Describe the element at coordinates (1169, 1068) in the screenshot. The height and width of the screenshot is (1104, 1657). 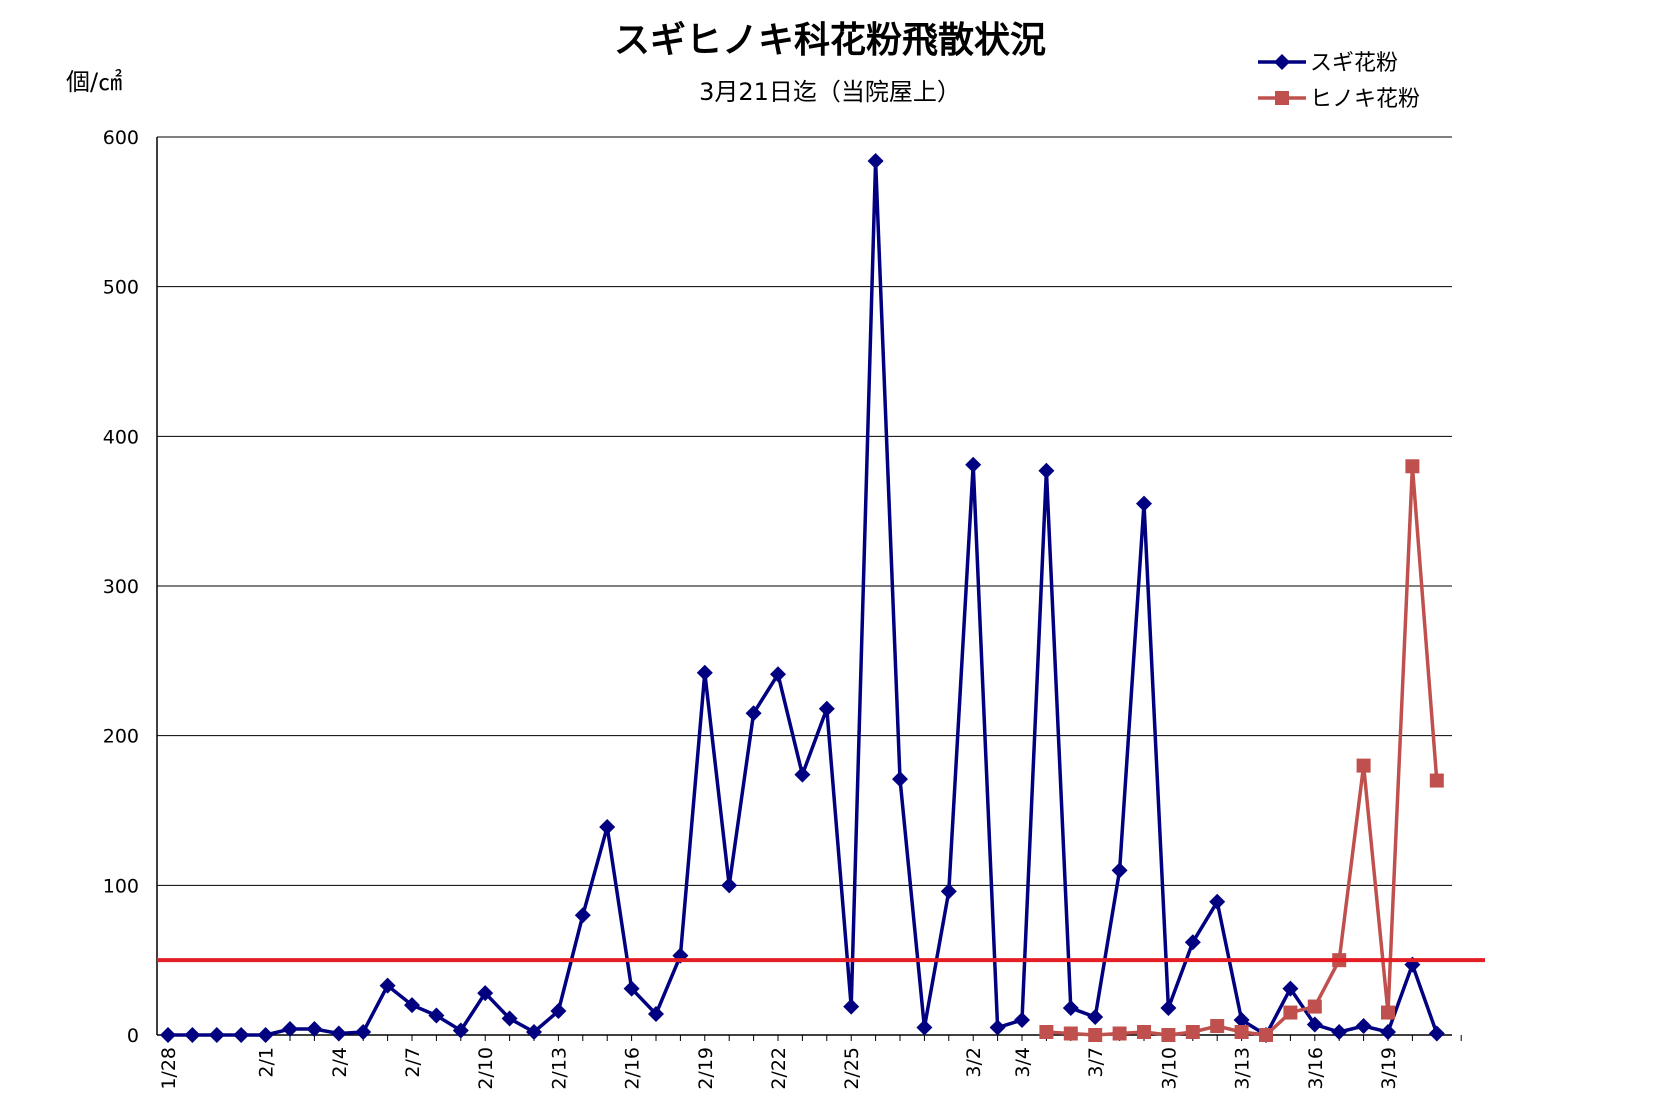
I see `x-tick-label: 3/10` at that location.